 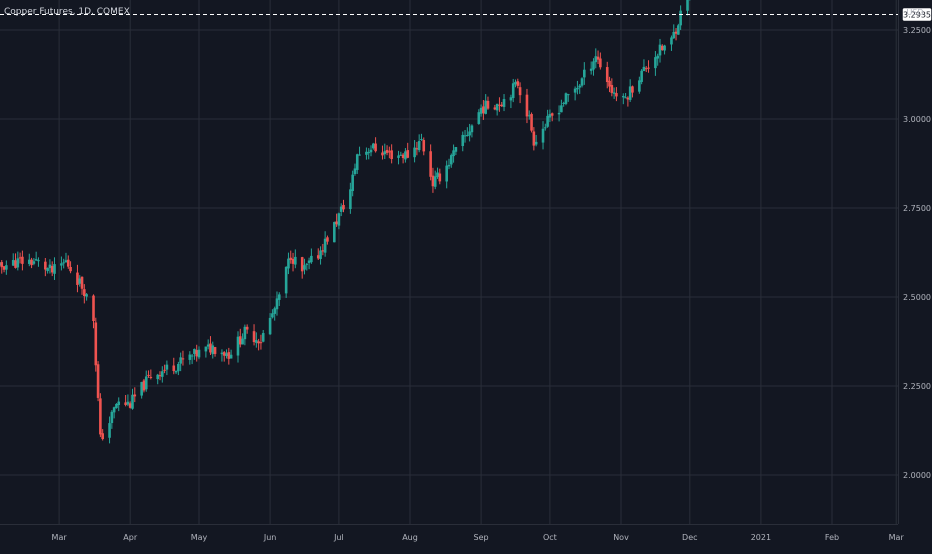 What do you see at coordinates (917, 475) in the screenshot?
I see `price-tick-label: 2.0000` at bounding box center [917, 475].